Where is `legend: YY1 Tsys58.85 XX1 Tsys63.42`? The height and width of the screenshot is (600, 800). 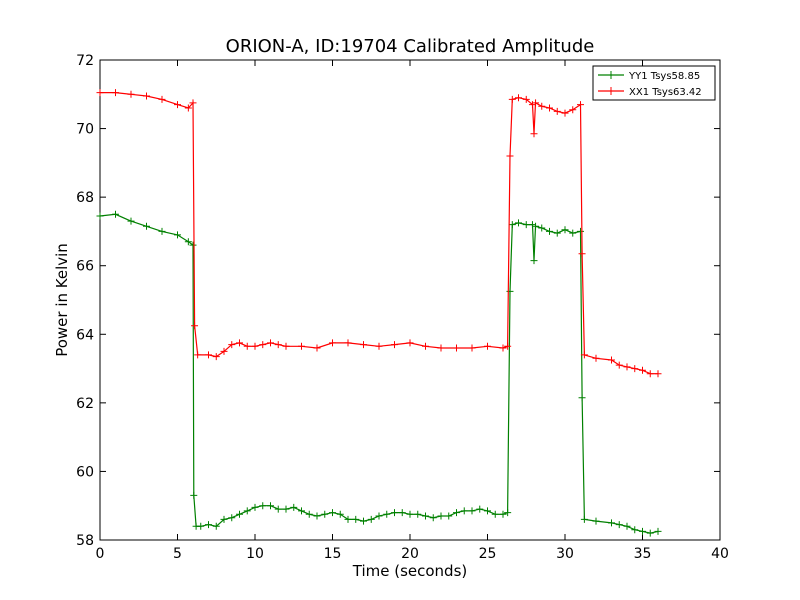 legend: YY1 Tsys58.85 XX1 Tsys63.42 is located at coordinates (654, 83).